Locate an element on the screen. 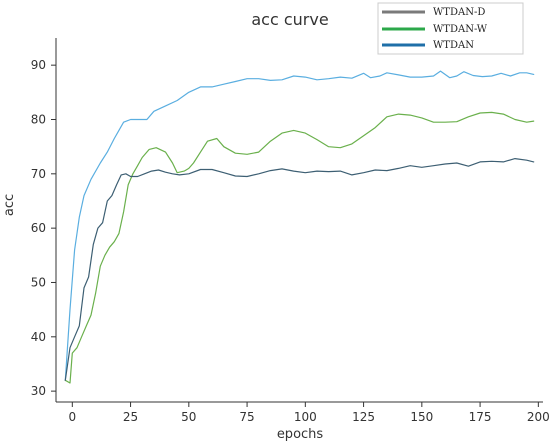 The width and height of the screenshot is (550, 447). x-ticks: 0 25 50 75 100 125 150 175 200 is located at coordinates (309, 413).